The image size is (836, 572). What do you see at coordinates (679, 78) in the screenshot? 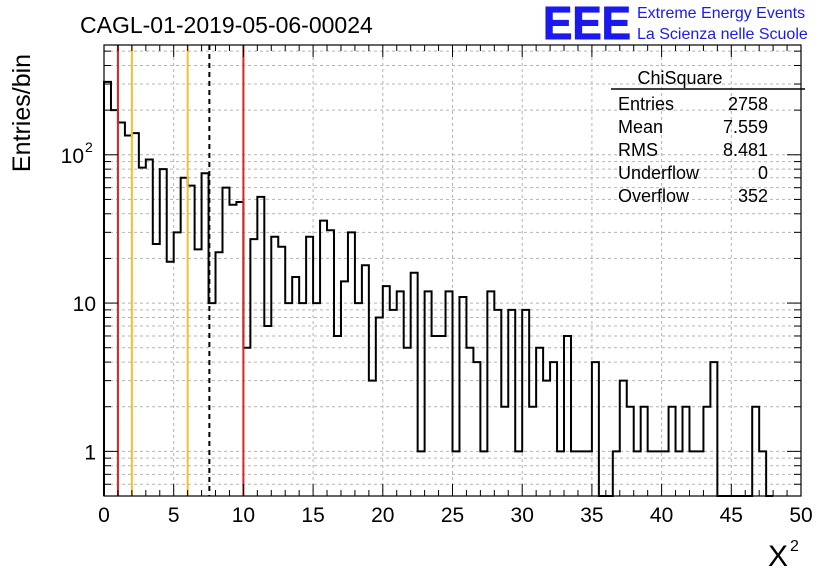
I see `stats-box-title: ChiSquare` at bounding box center [679, 78].